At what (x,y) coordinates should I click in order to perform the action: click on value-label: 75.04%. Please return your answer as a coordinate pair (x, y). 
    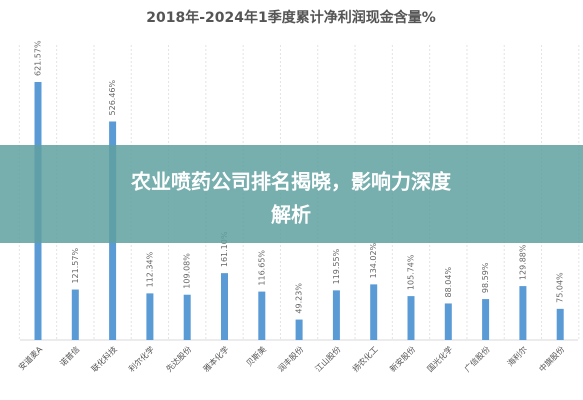
    Looking at the image, I should click on (560, 287).